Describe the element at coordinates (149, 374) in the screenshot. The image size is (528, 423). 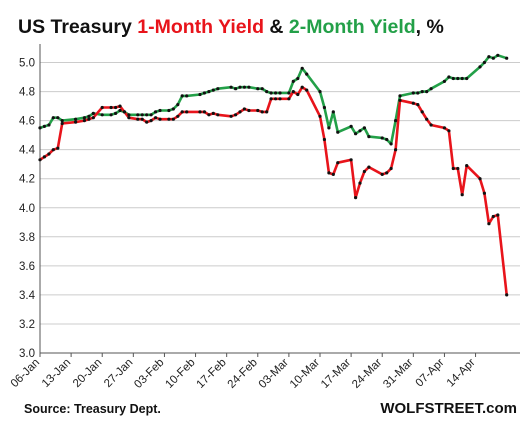
I see `x-tick-label: 03-Feb` at that location.